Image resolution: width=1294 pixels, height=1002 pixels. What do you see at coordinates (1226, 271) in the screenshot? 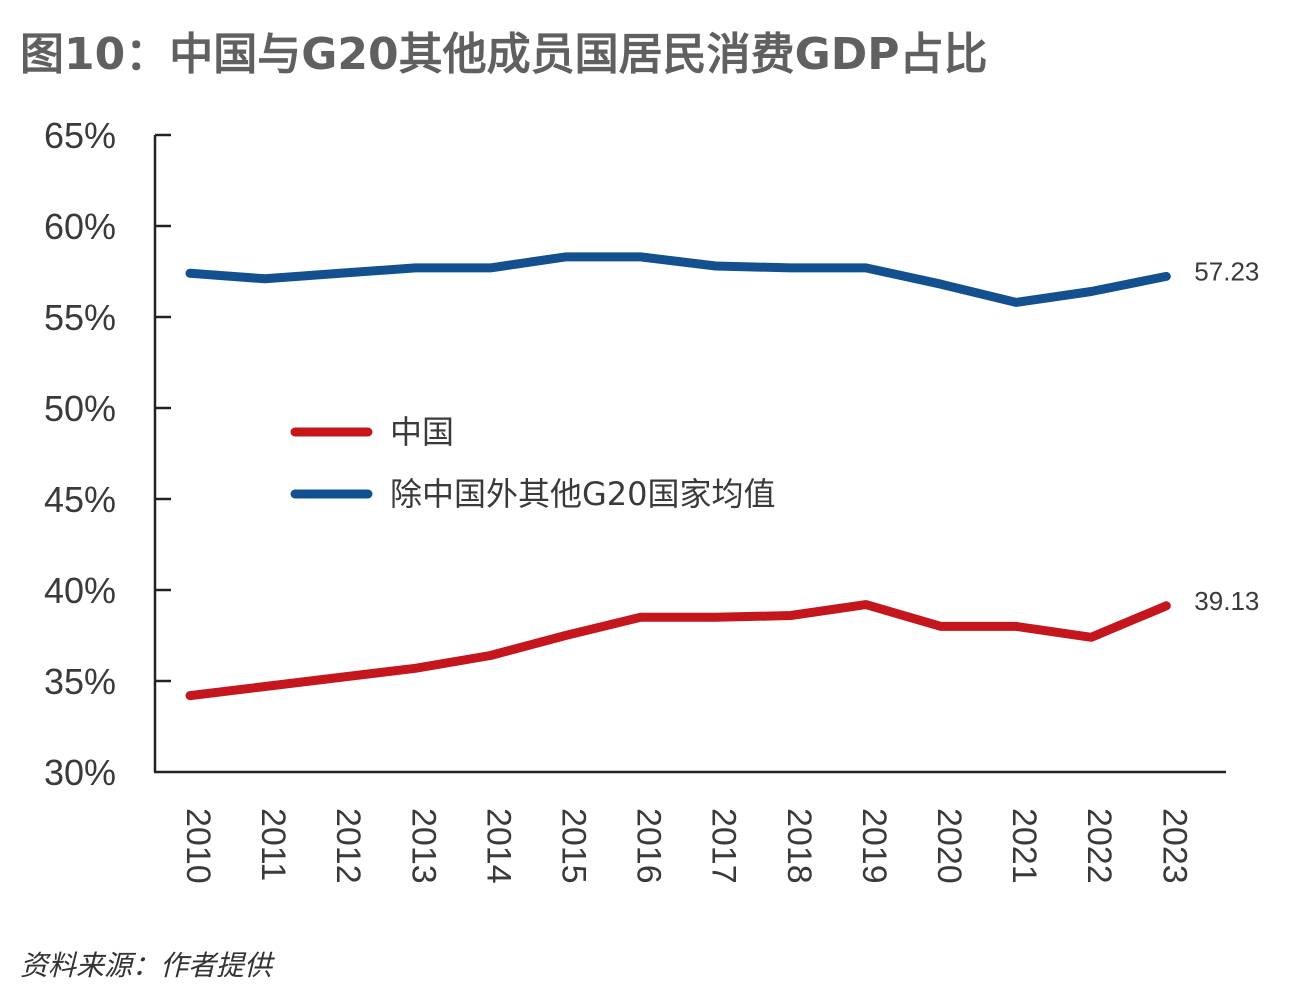
I see `end-value-label: 57.23` at bounding box center [1226, 271].